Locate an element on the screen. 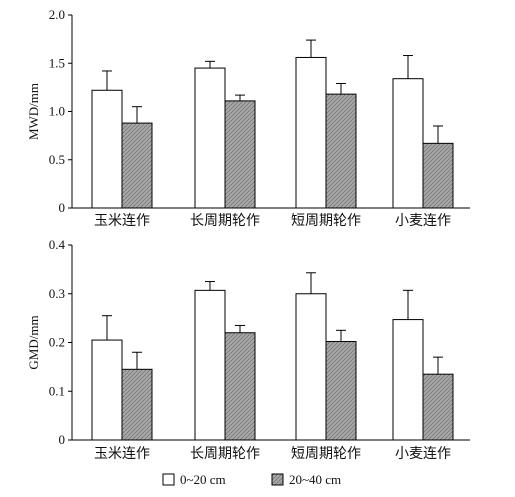  y-axis-label: GMD/mm is located at coordinates (33, 342).